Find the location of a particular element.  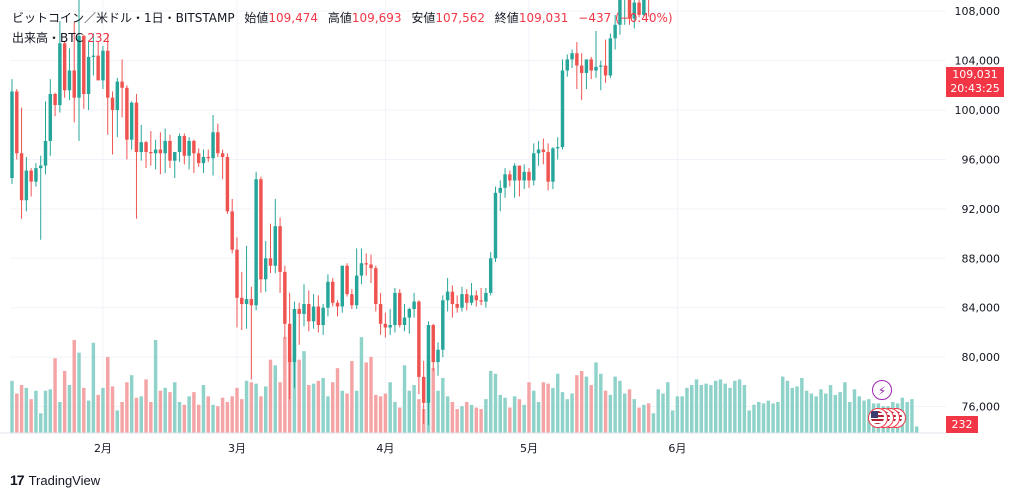

close-value: 109,031 is located at coordinates (543, 18).